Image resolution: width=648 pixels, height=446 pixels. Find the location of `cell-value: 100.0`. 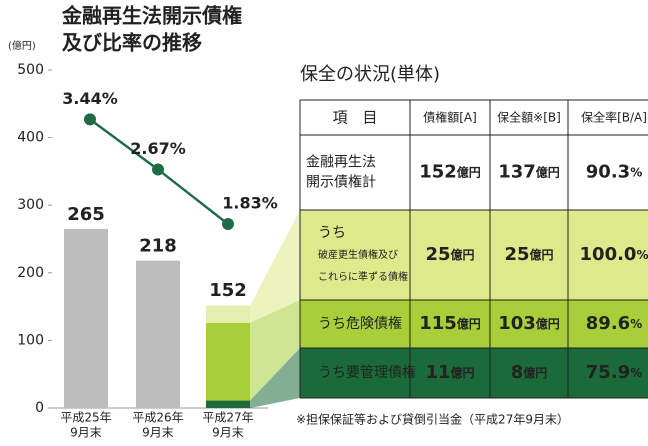

cell-value: 100.0 is located at coordinates (608, 254).